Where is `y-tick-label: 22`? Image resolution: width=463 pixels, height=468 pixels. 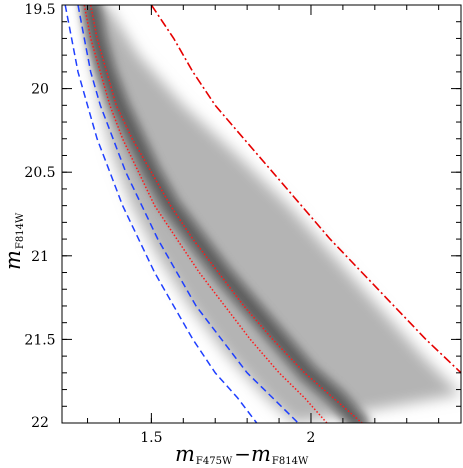 y-tick-label: 22 is located at coordinates (40, 423).